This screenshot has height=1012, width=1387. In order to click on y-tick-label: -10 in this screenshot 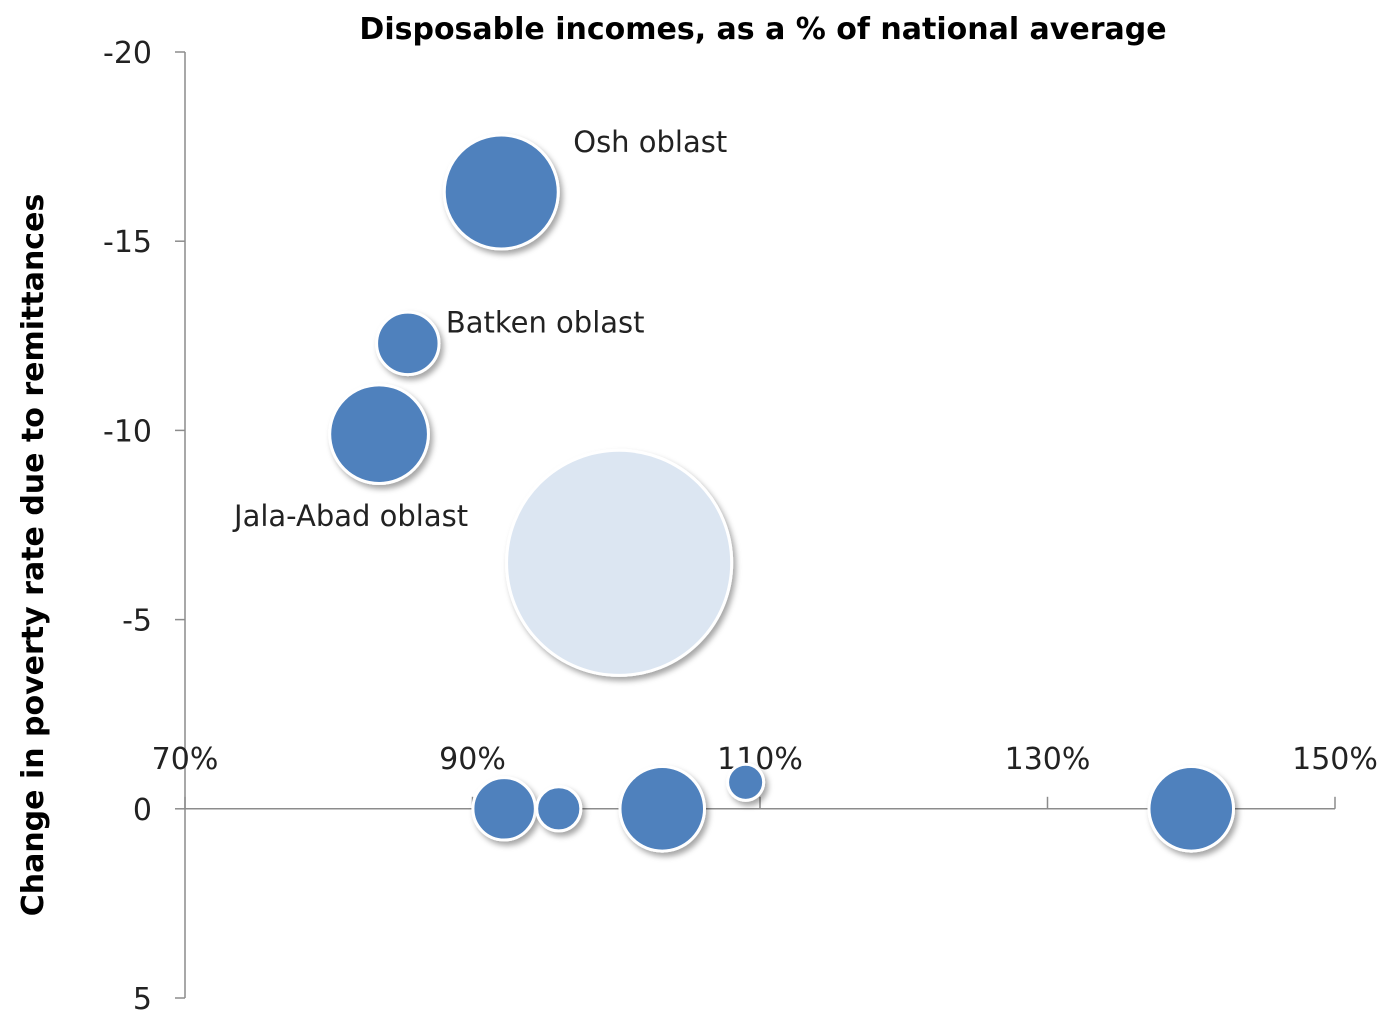, I will do `click(127, 431)`.